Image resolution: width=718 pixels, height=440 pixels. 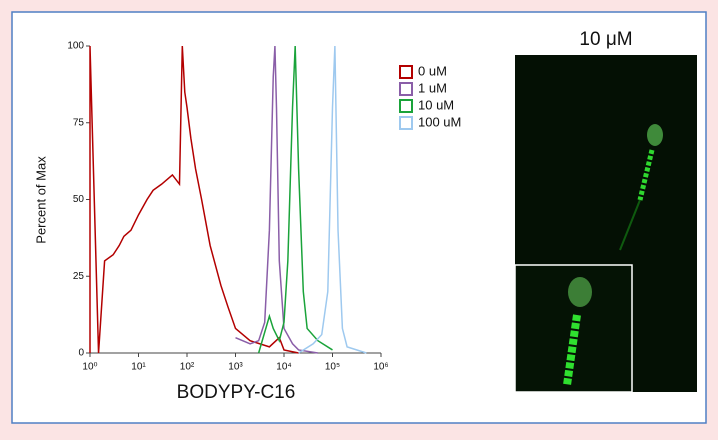 What do you see at coordinates (283, 367) in the screenshot?
I see `x-tick-label: 10⁴` at bounding box center [283, 367].